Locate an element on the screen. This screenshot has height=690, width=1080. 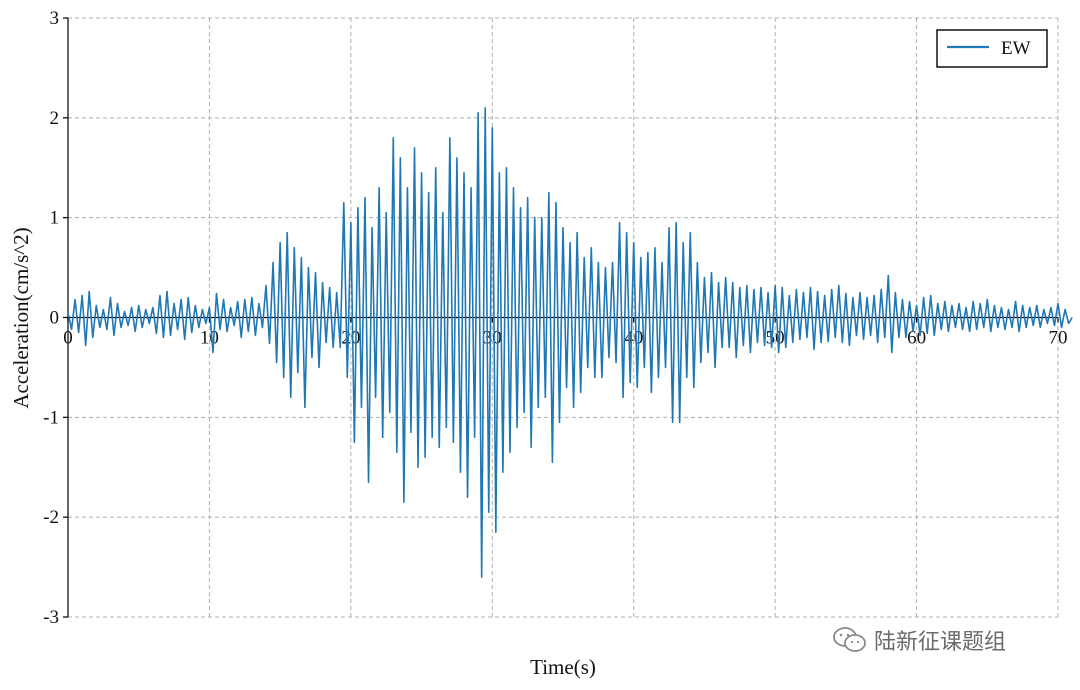
y-tick-label: 2 is located at coordinates (55, 118).